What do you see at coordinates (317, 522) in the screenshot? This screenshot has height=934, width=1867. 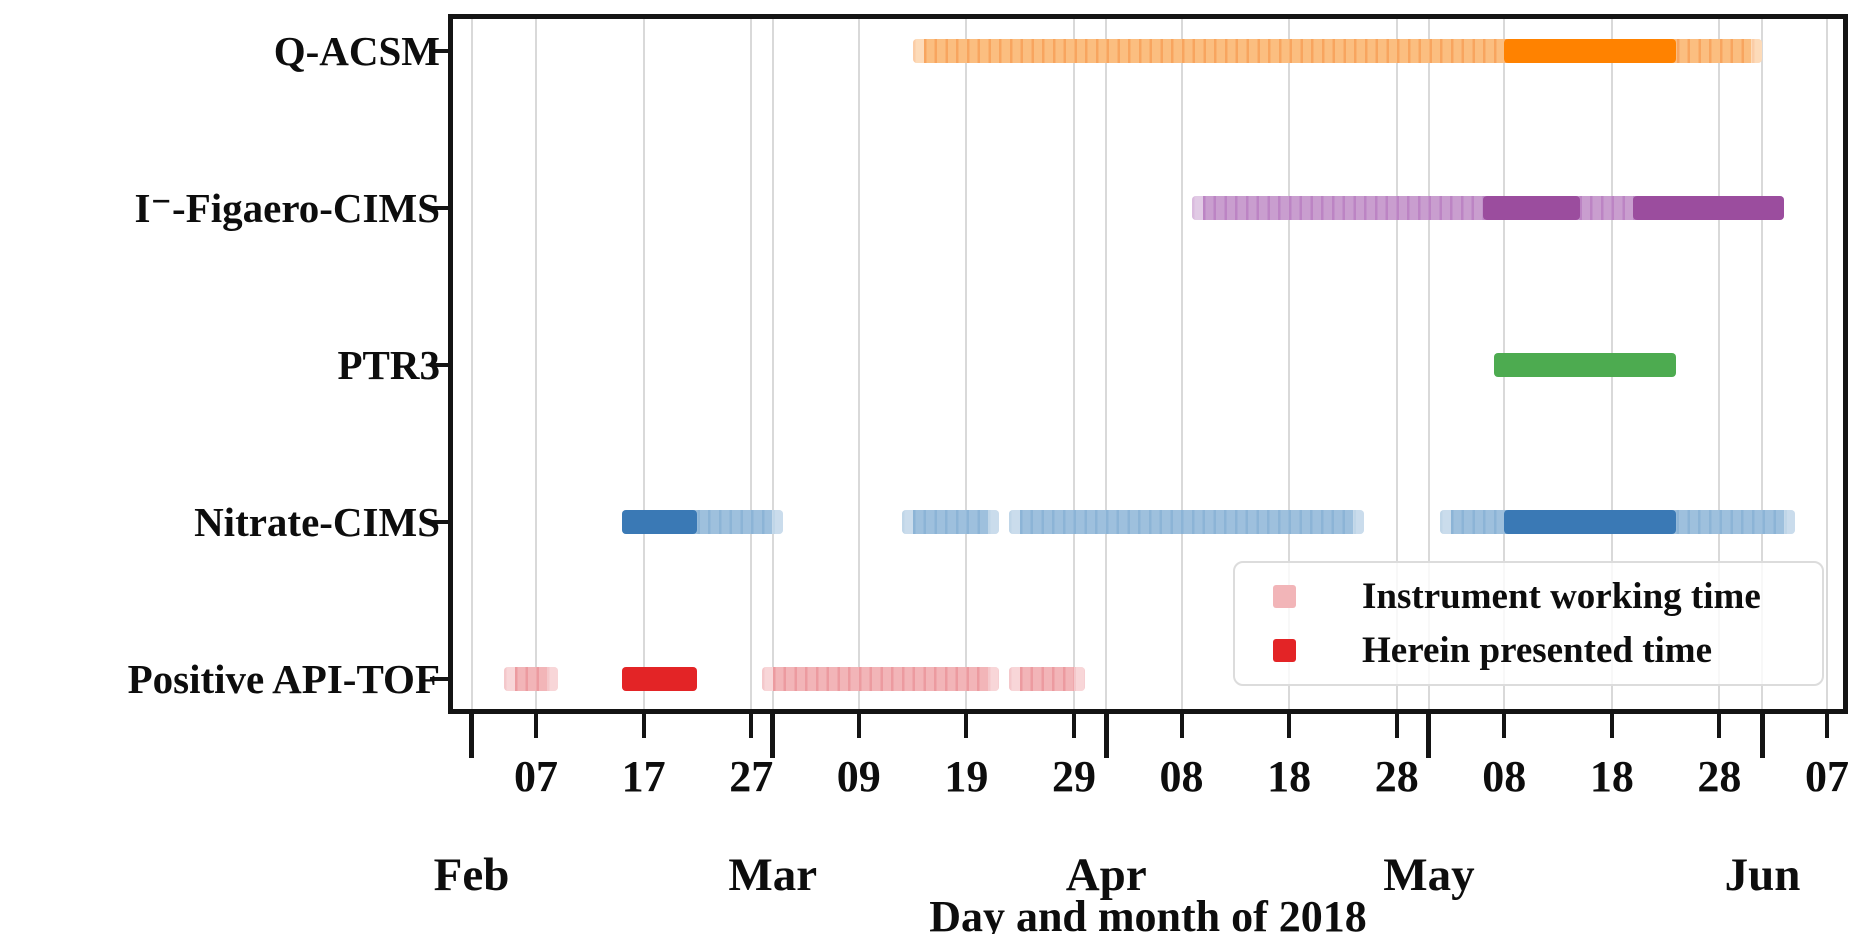 I see `row-label: Nitrate-CIMS` at bounding box center [317, 522].